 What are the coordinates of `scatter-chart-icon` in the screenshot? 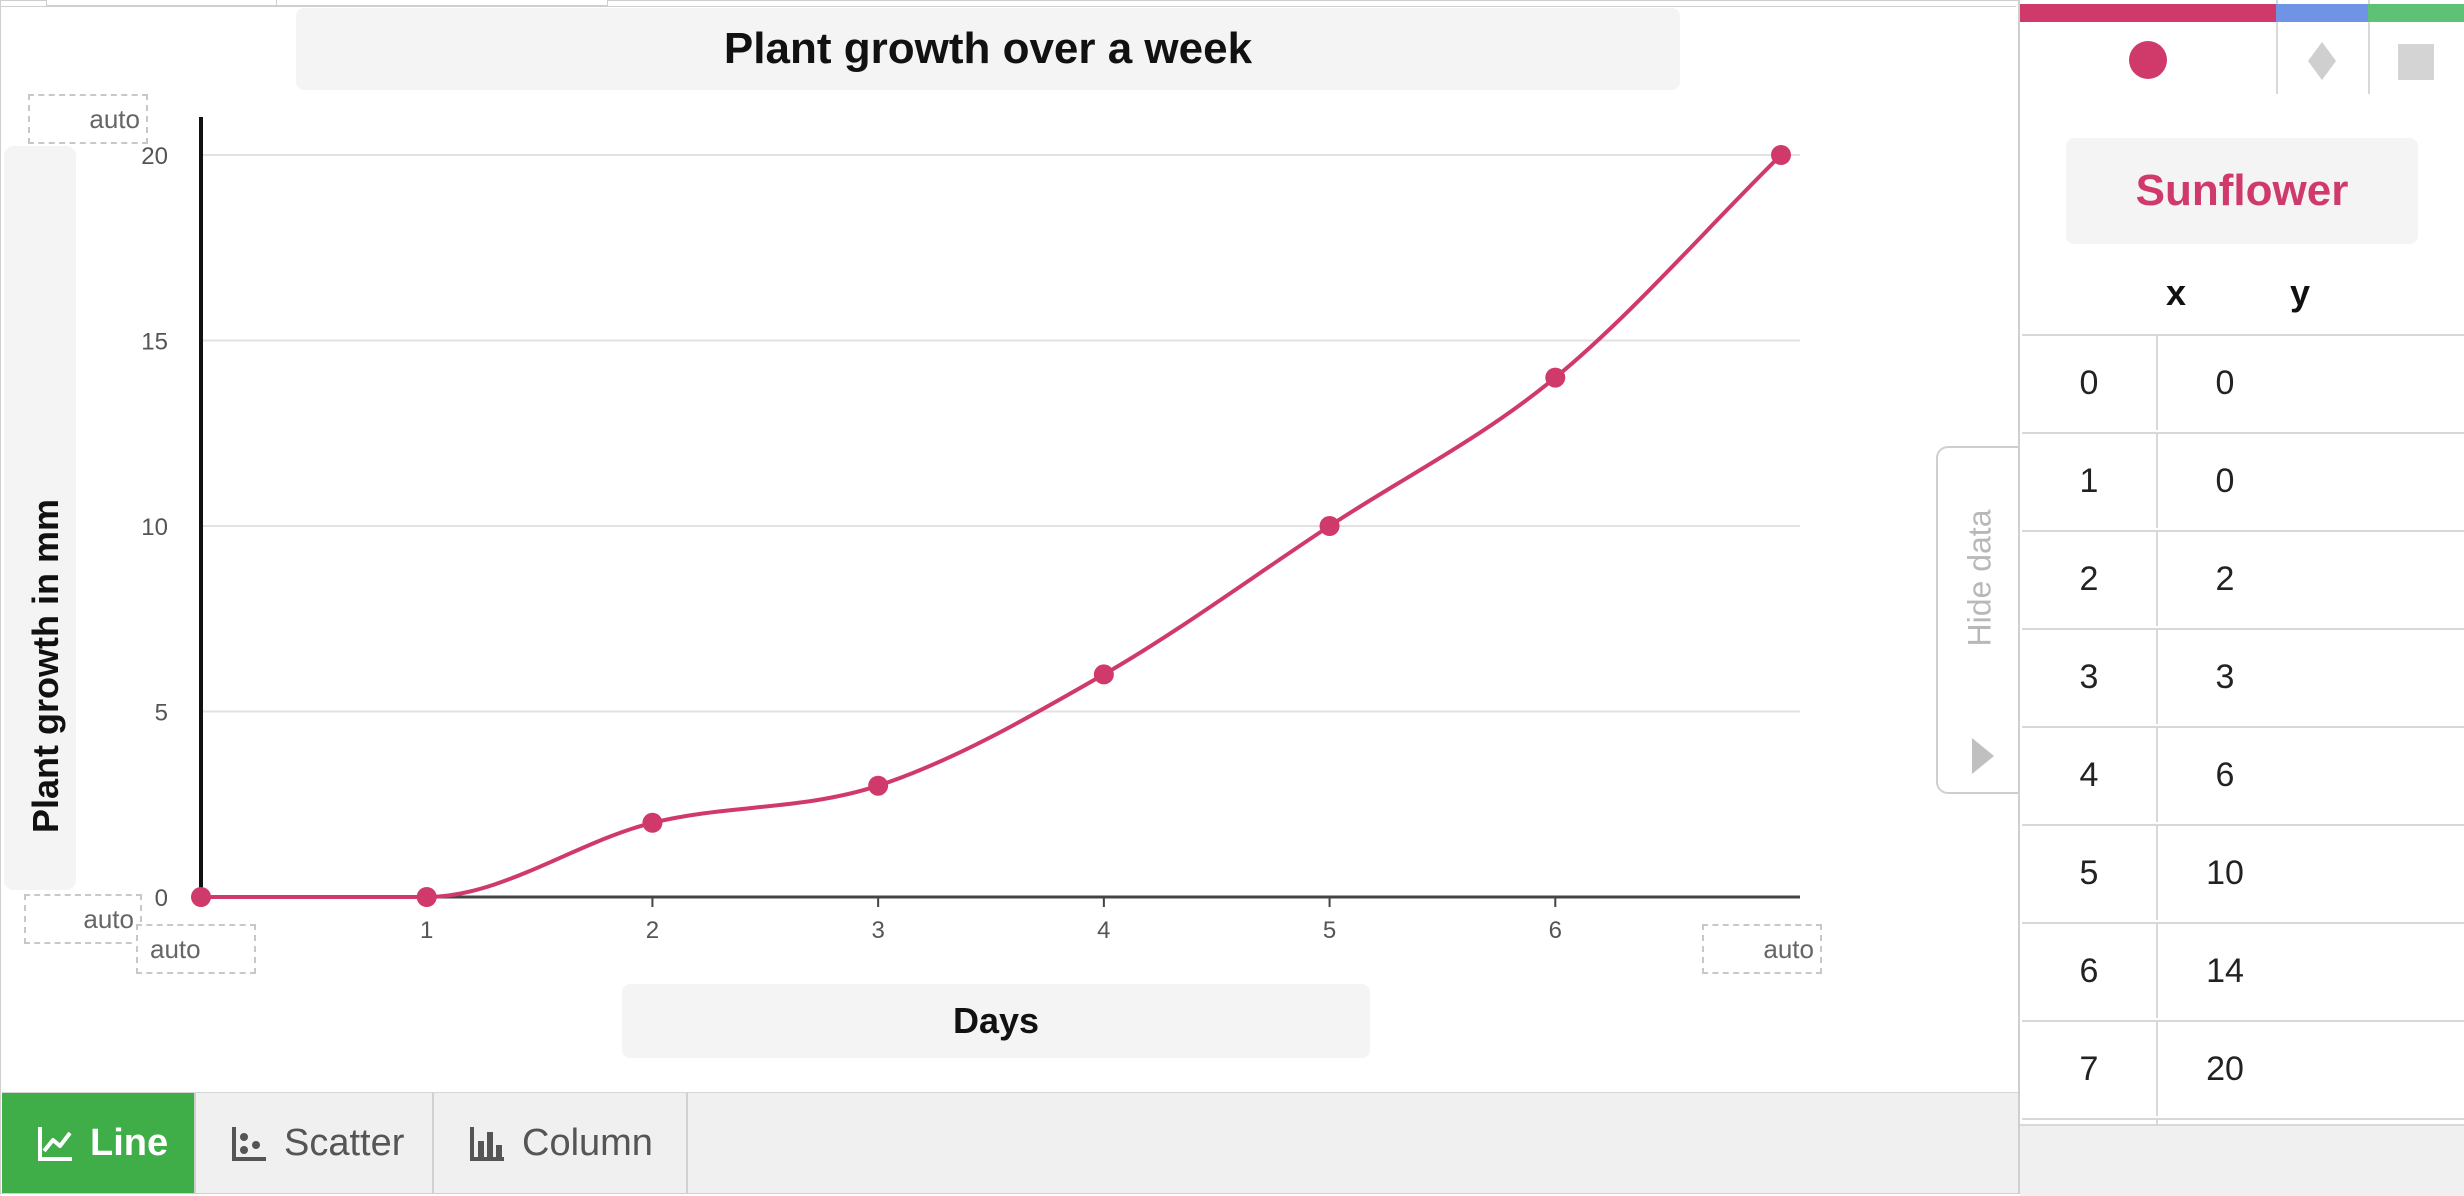 It's located at (249, 1144).